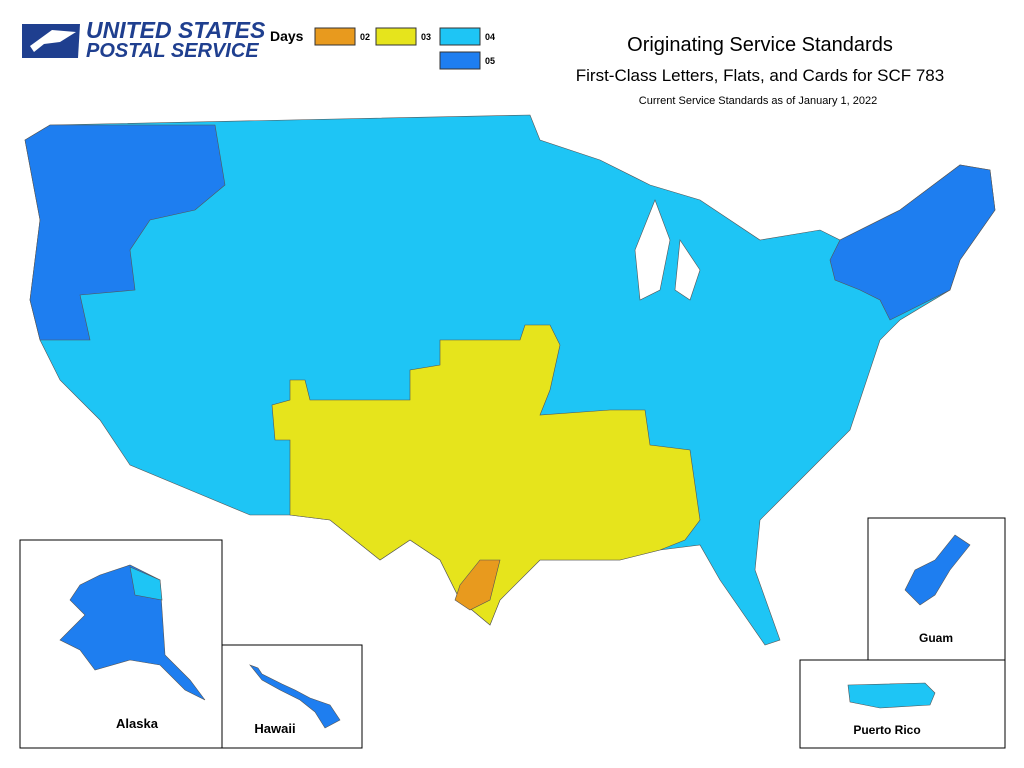 The width and height of the screenshot is (1024, 768). What do you see at coordinates (891, 695) in the screenshot?
I see `puerto-rico-shape` at bounding box center [891, 695].